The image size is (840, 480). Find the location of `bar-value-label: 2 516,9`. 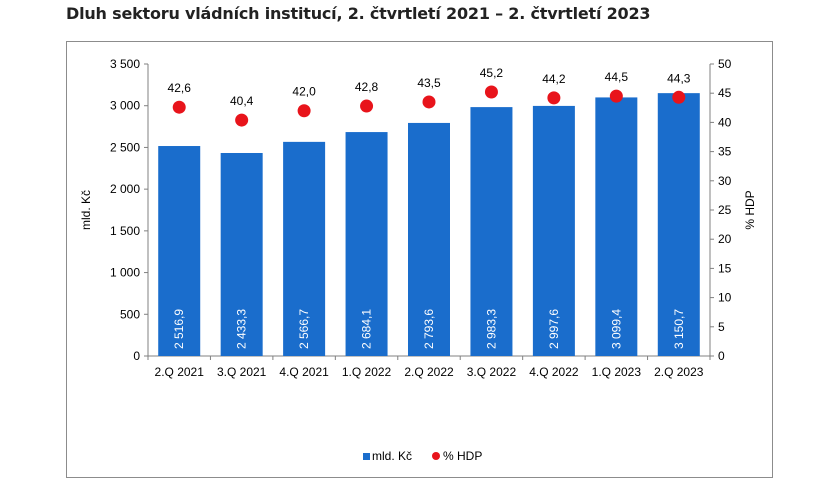

bar-value-label: 2 516,9 is located at coordinates (179, 329).